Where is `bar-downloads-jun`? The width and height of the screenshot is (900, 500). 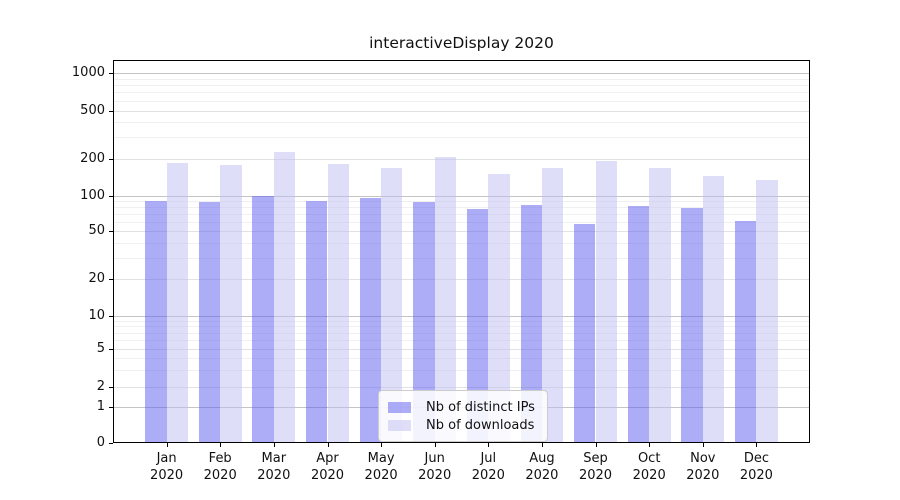
bar-downloads-jun is located at coordinates (445, 299).